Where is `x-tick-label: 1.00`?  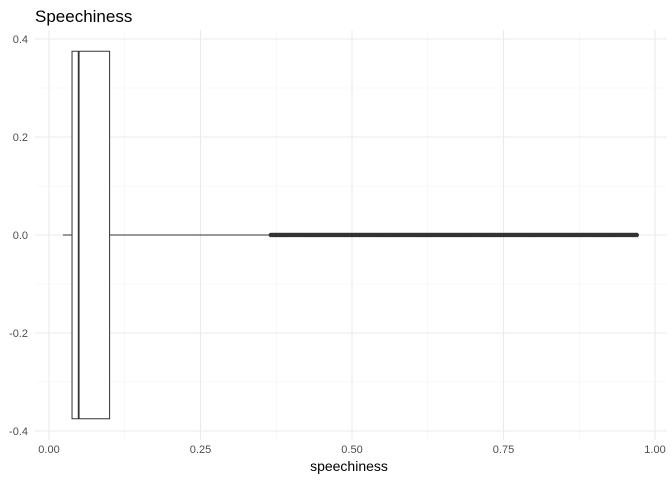
x-tick-label: 1.00 is located at coordinates (654, 450).